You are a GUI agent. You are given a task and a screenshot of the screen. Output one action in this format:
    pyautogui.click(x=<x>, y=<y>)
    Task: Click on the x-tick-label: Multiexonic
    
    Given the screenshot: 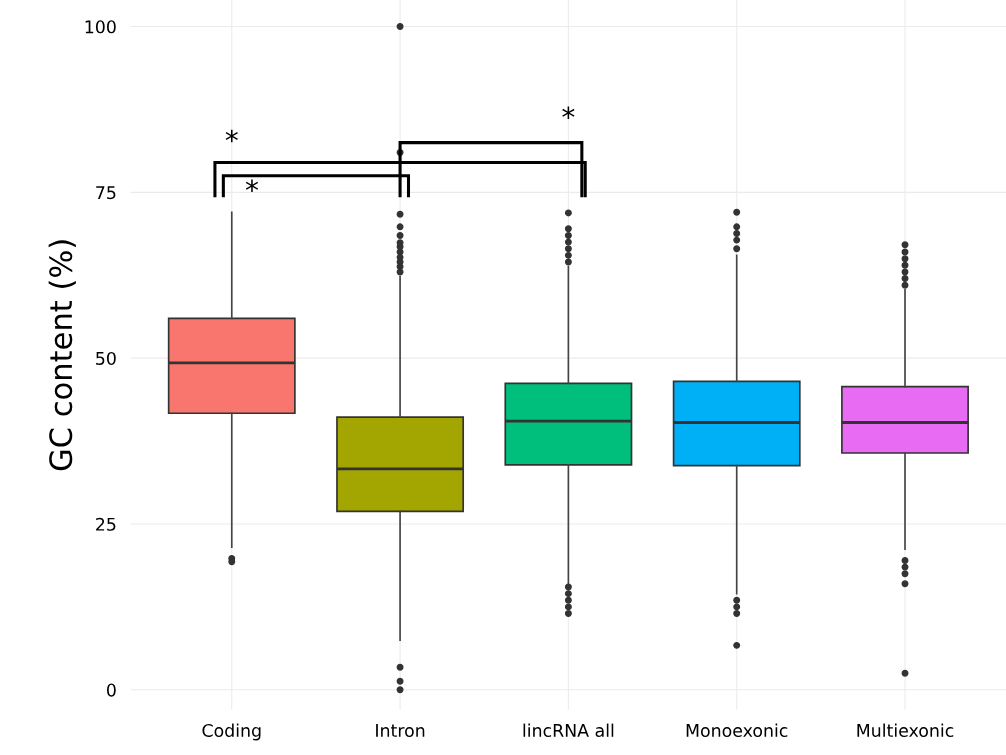 What is the action you would take?
    pyautogui.click(x=905, y=730)
    